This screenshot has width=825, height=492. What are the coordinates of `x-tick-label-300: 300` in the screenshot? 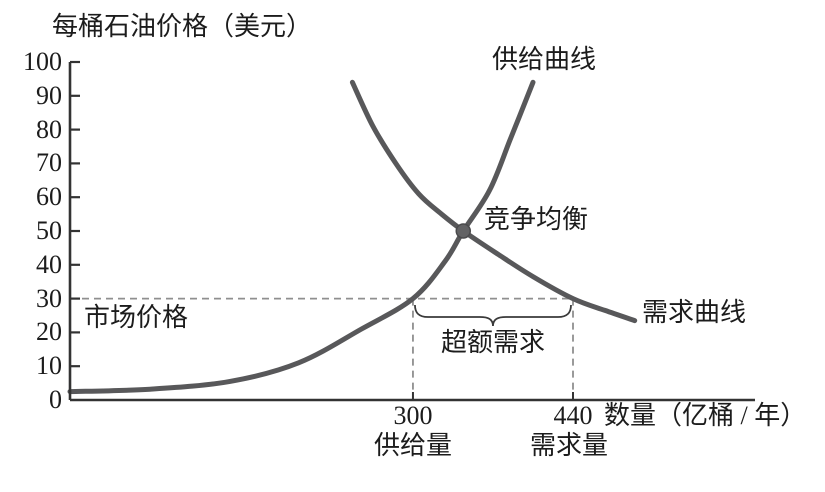 It's located at (413, 415).